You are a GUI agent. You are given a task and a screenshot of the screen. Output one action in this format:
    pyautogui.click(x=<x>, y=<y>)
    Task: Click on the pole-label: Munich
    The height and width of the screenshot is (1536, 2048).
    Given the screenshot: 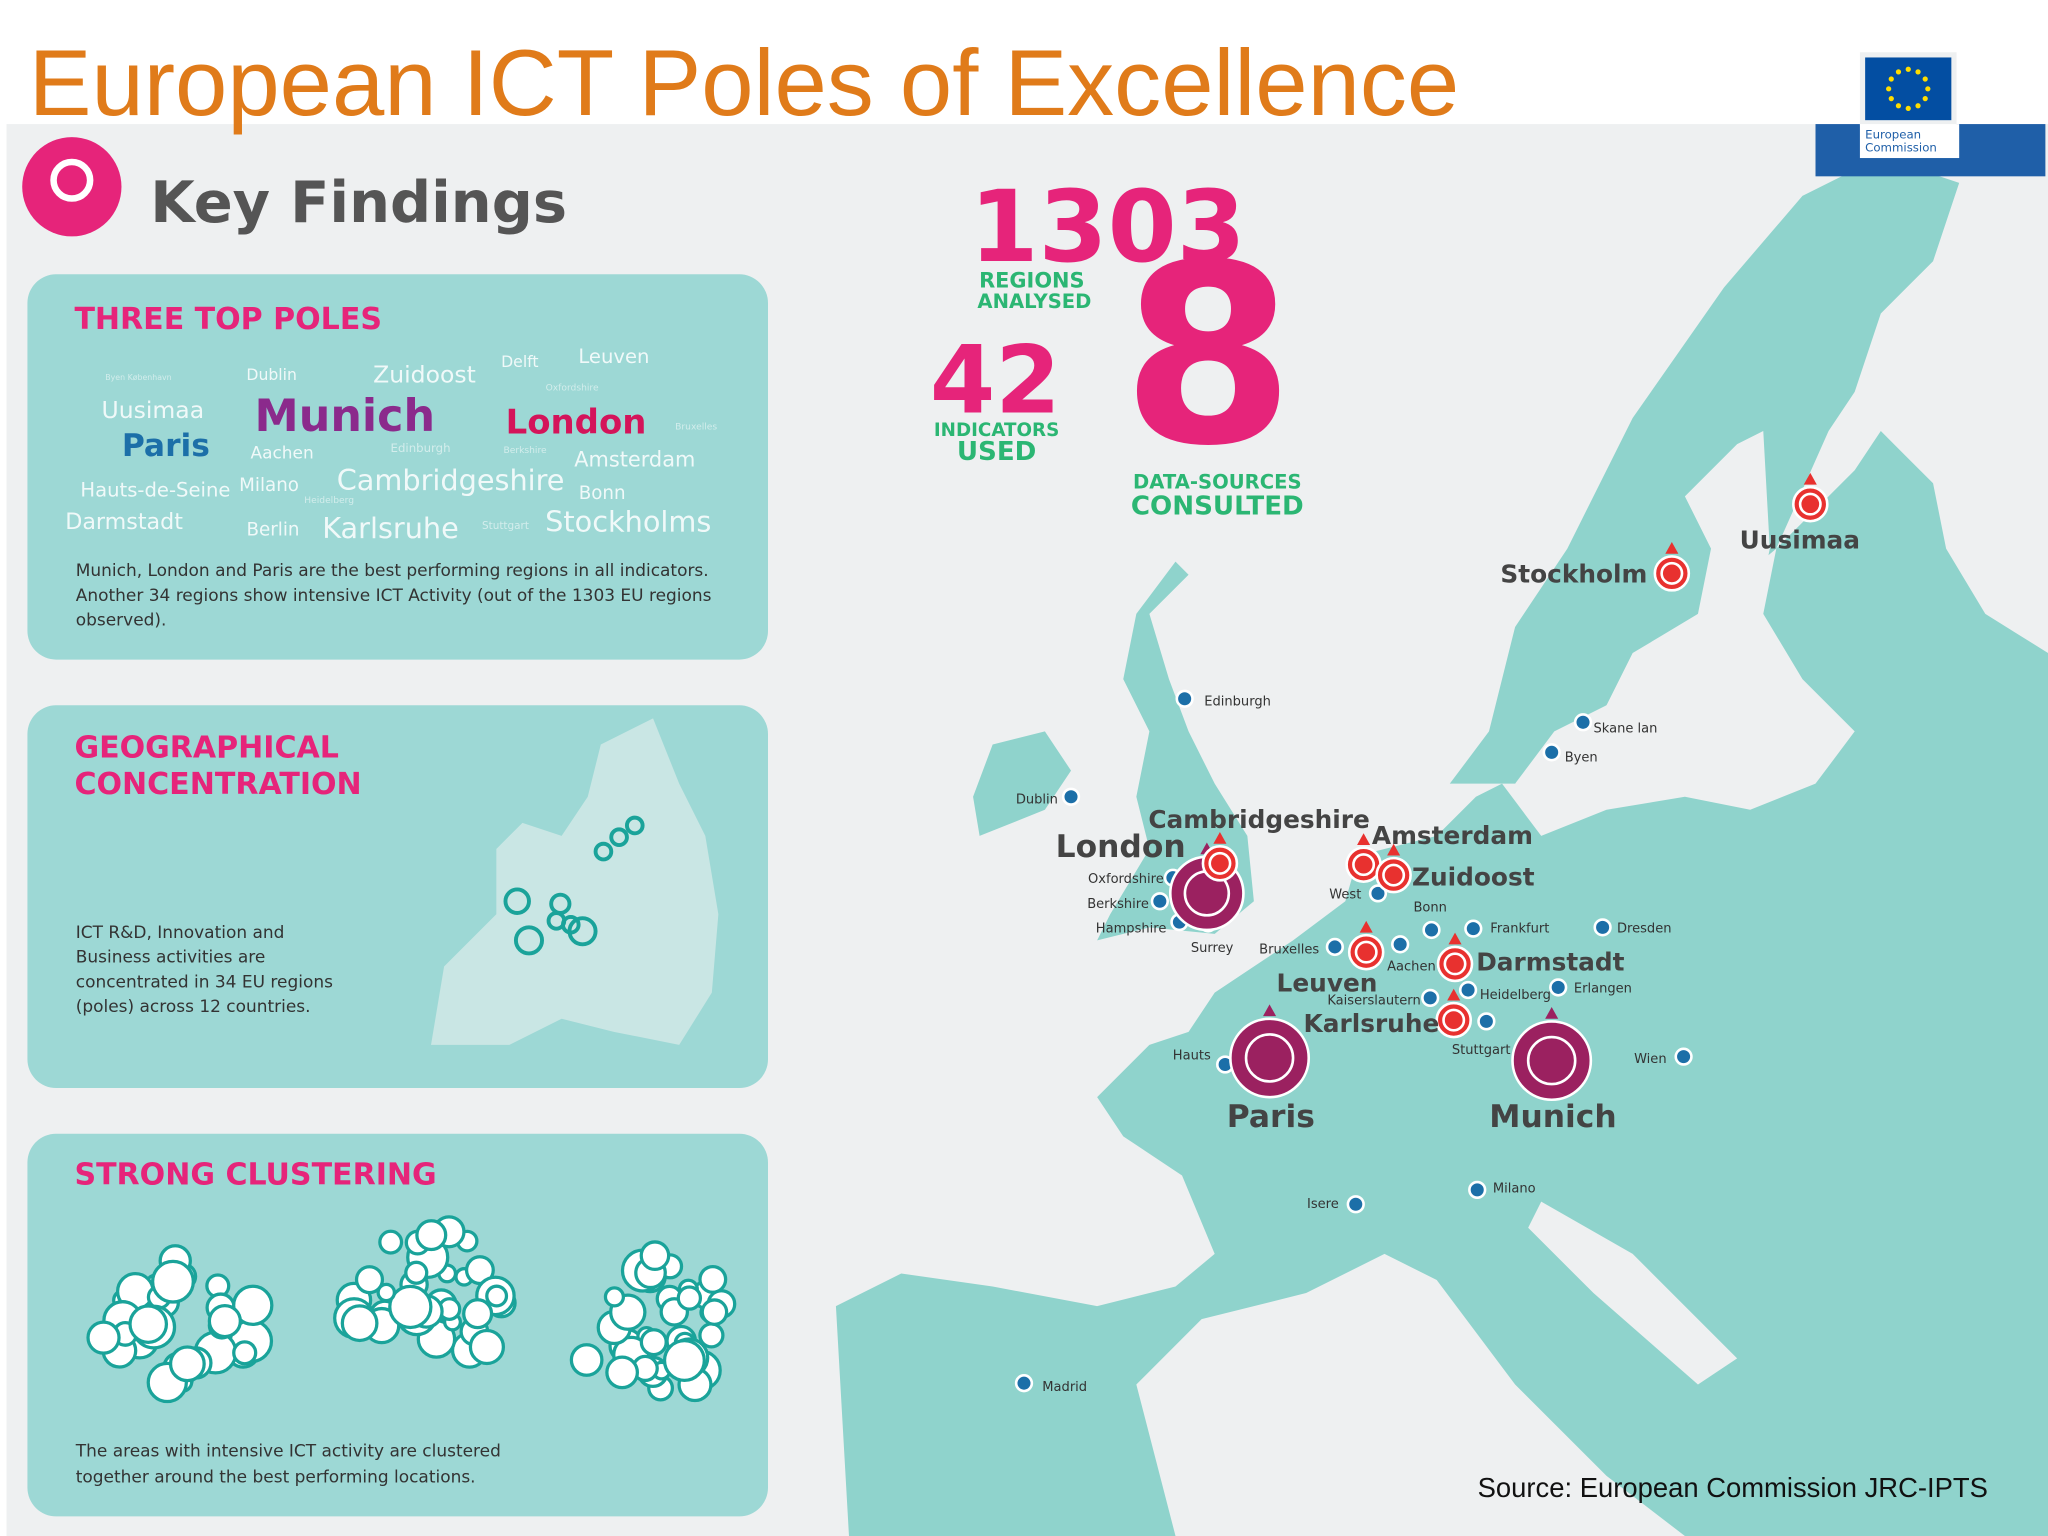 What is the action you would take?
    pyautogui.click(x=1552, y=1117)
    